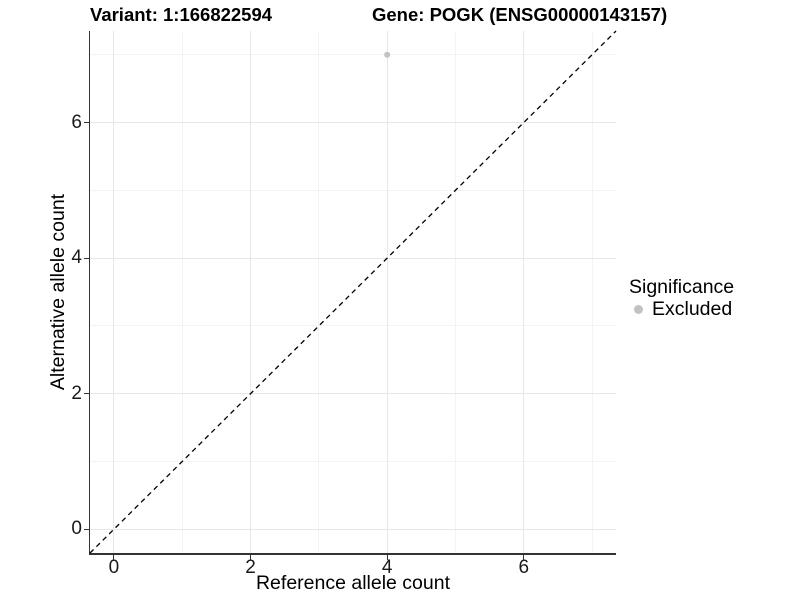 Image resolution: width=800 pixels, height=600 pixels. Describe the element at coordinates (524, 567) in the screenshot. I see `x-tick-label: 6` at that location.